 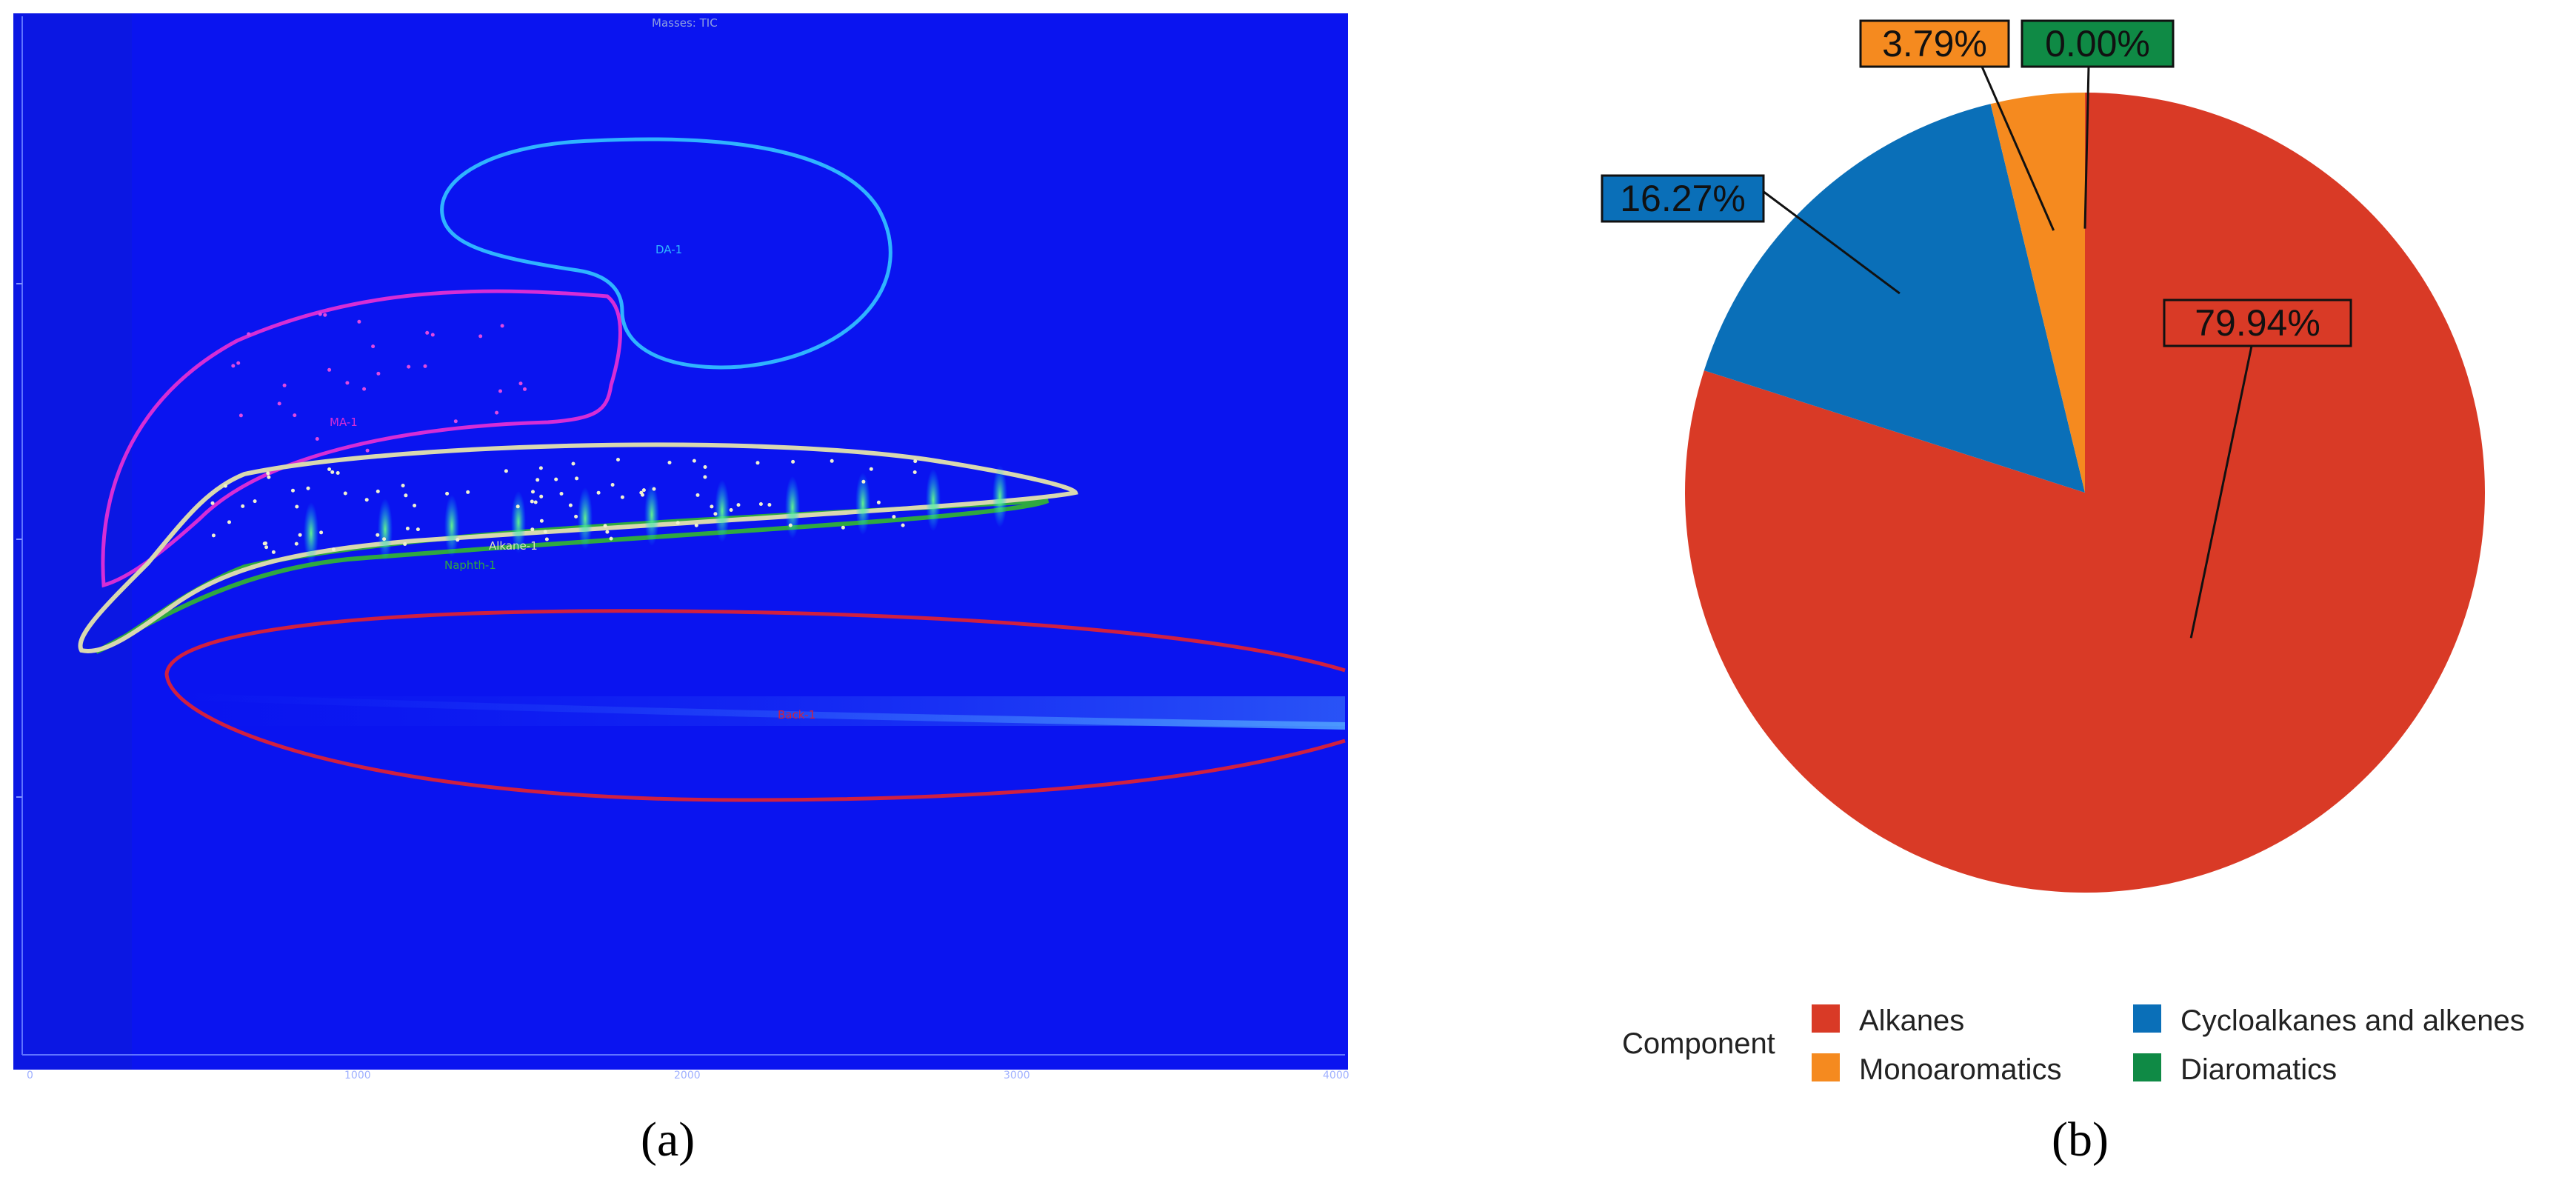 What do you see at coordinates (1826, 1018) in the screenshot?
I see `legend-swatch-alkanes` at bounding box center [1826, 1018].